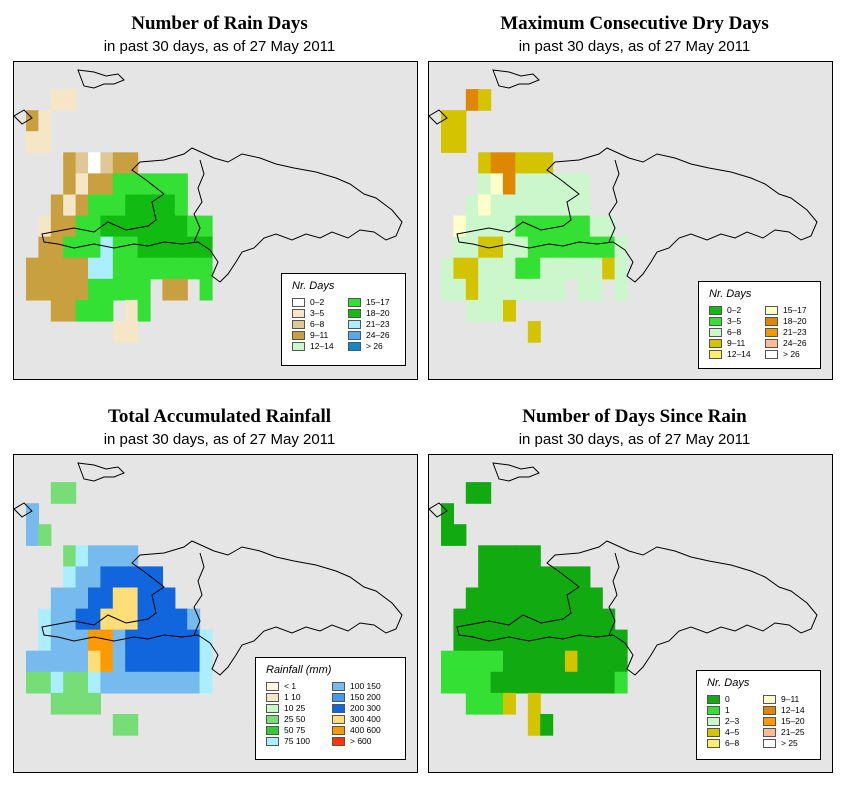  What do you see at coordinates (614, 201) in the screenshot?
I see `haiti-dr-border` at bounding box center [614, 201].